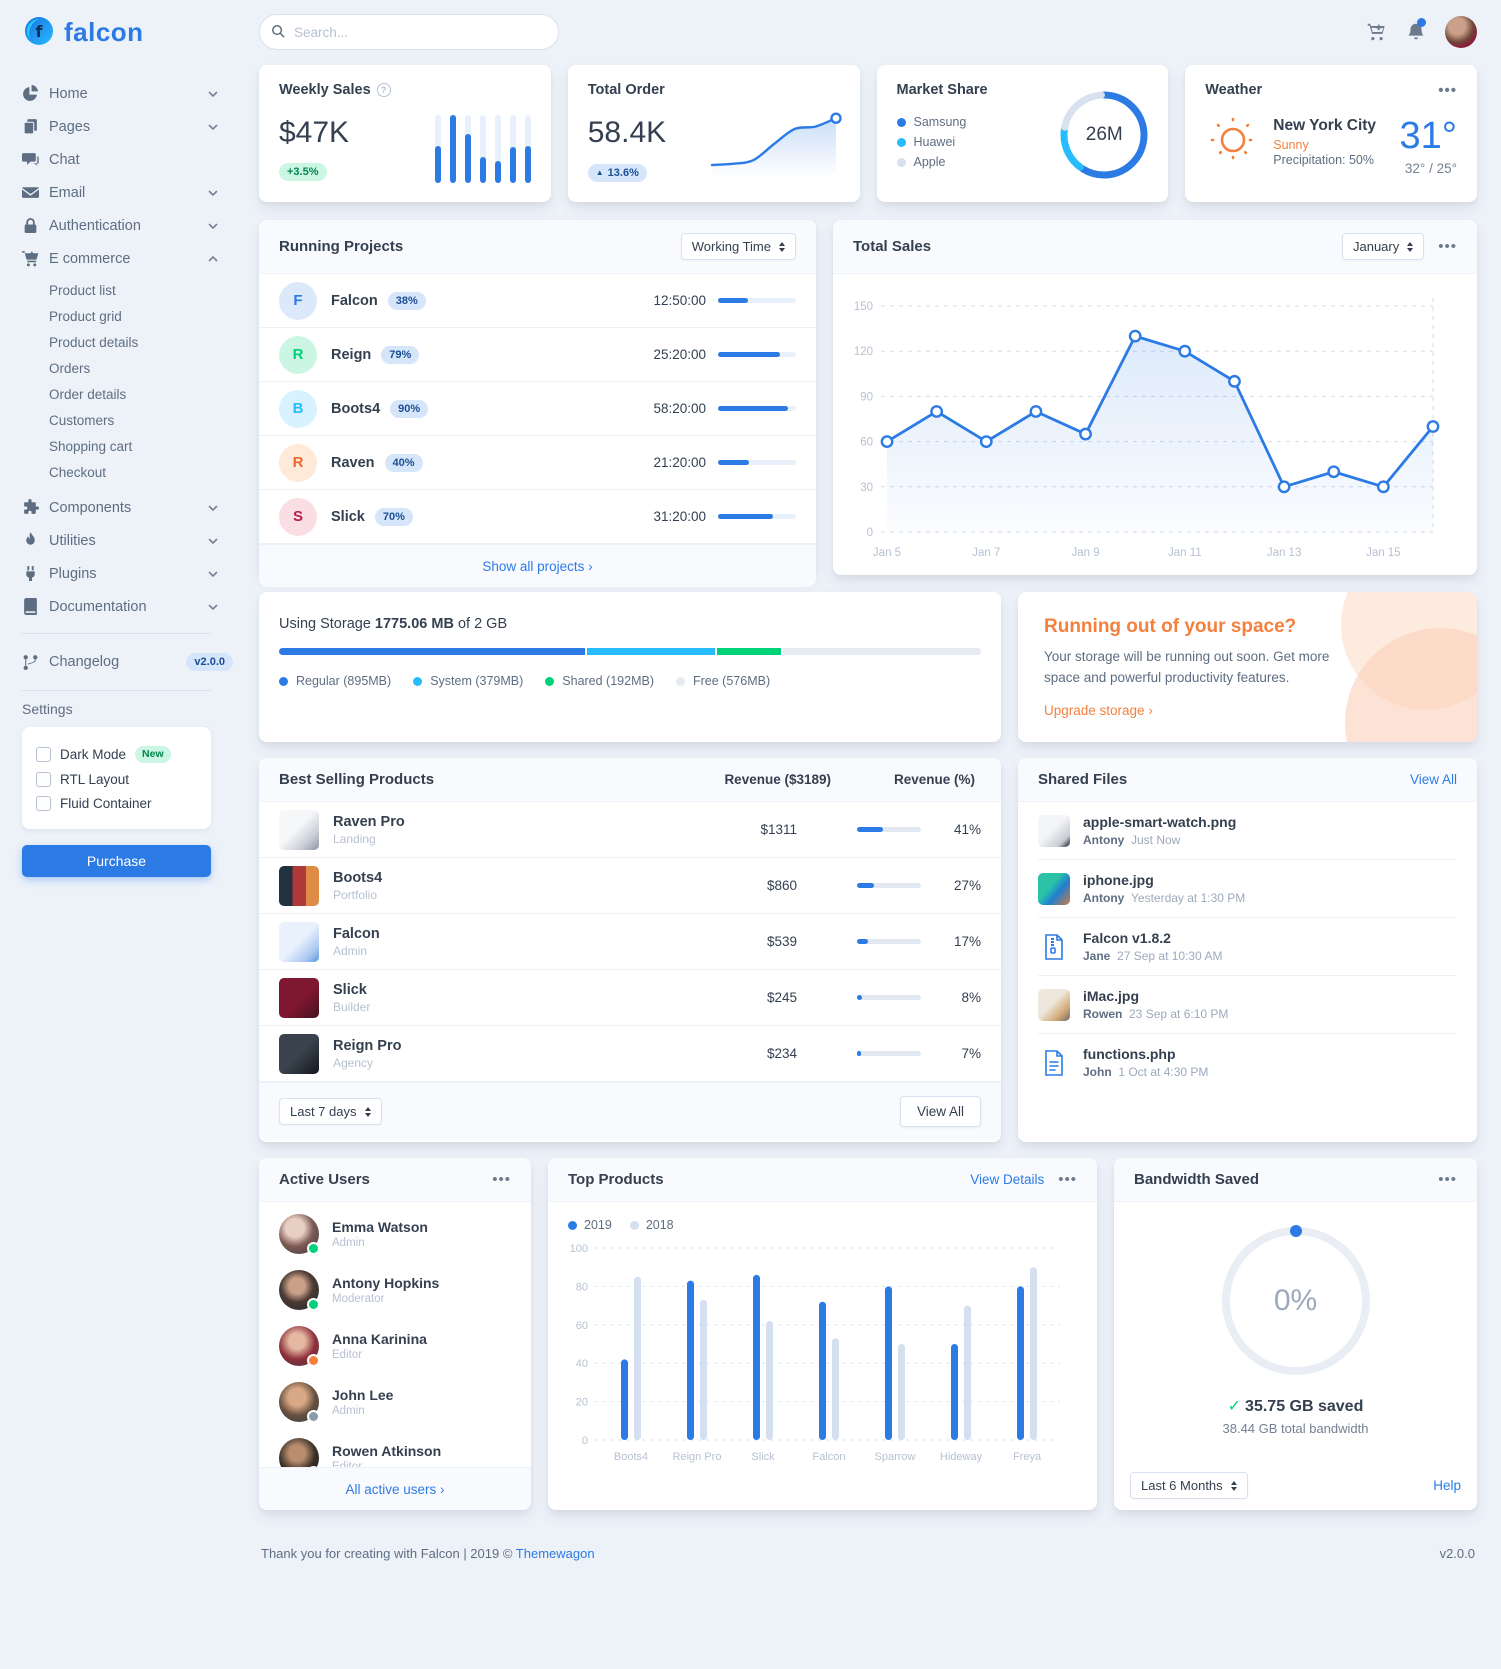 This screenshot has width=1501, height=1669. Describe the element at coordinates (679, 300) in the screenshot. I see `project-time: 12:50:00` at that location.